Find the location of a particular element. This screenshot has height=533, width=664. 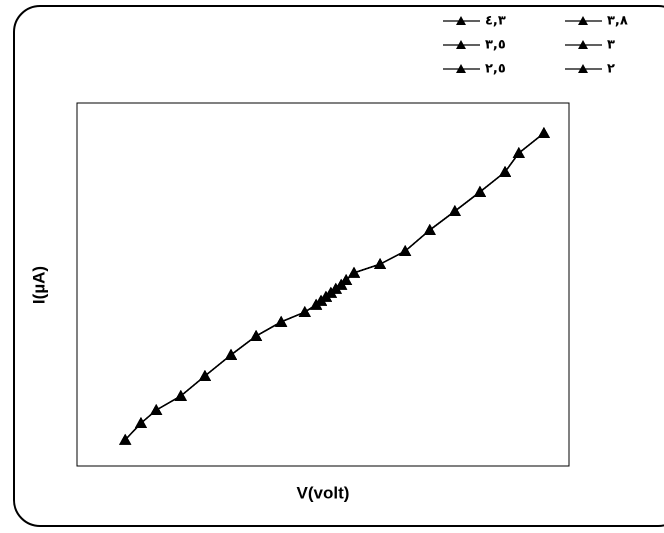

legend-label: ٤,٣ is located at coordinates (495, 21).